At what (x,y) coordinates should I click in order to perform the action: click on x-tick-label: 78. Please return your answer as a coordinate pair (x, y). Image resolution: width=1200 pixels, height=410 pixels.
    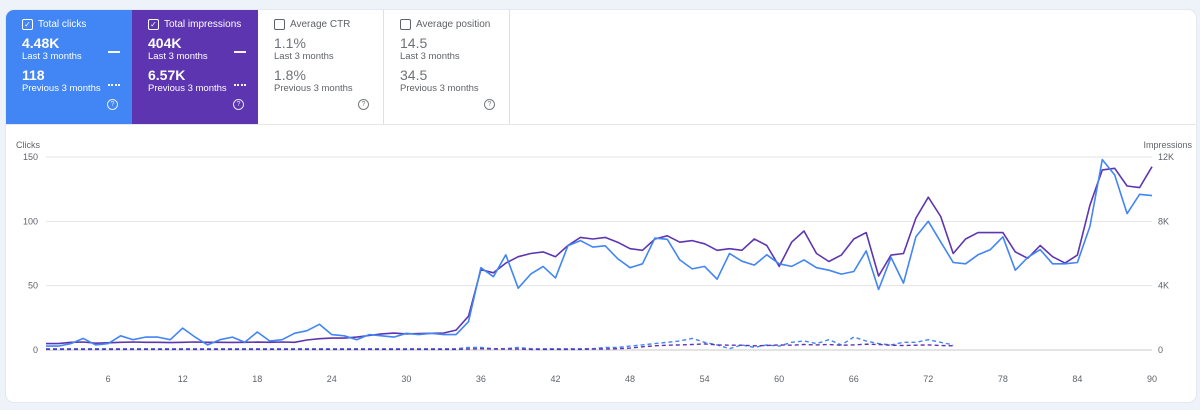
    Looking at the image, I should click on (1003, 379).